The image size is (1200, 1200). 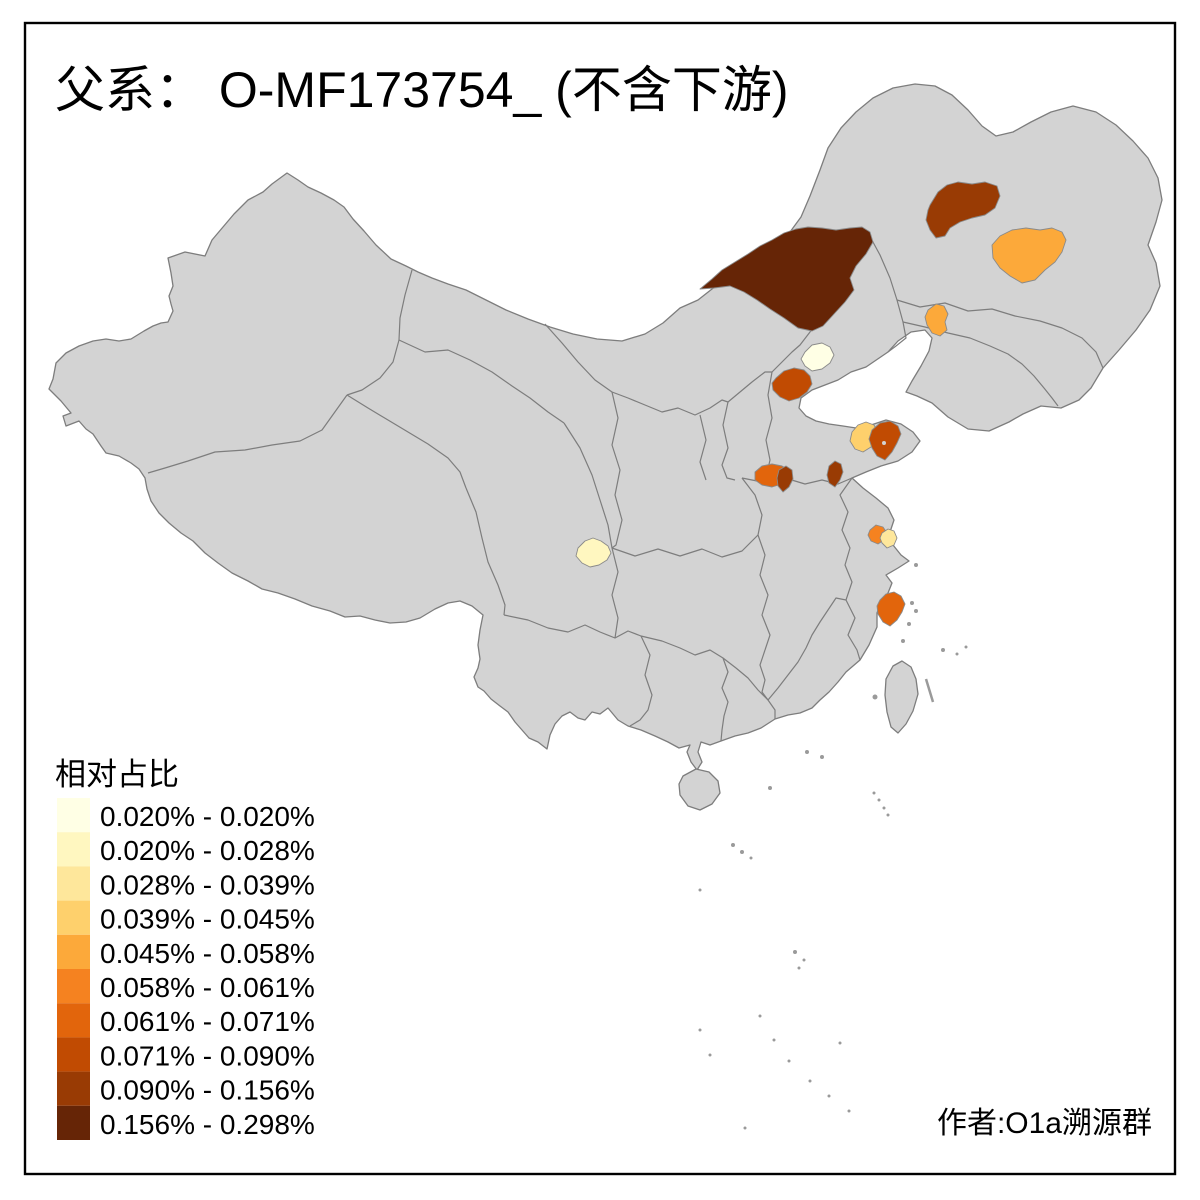 I want to click on region-harbin, so click(x=1029, y=255).